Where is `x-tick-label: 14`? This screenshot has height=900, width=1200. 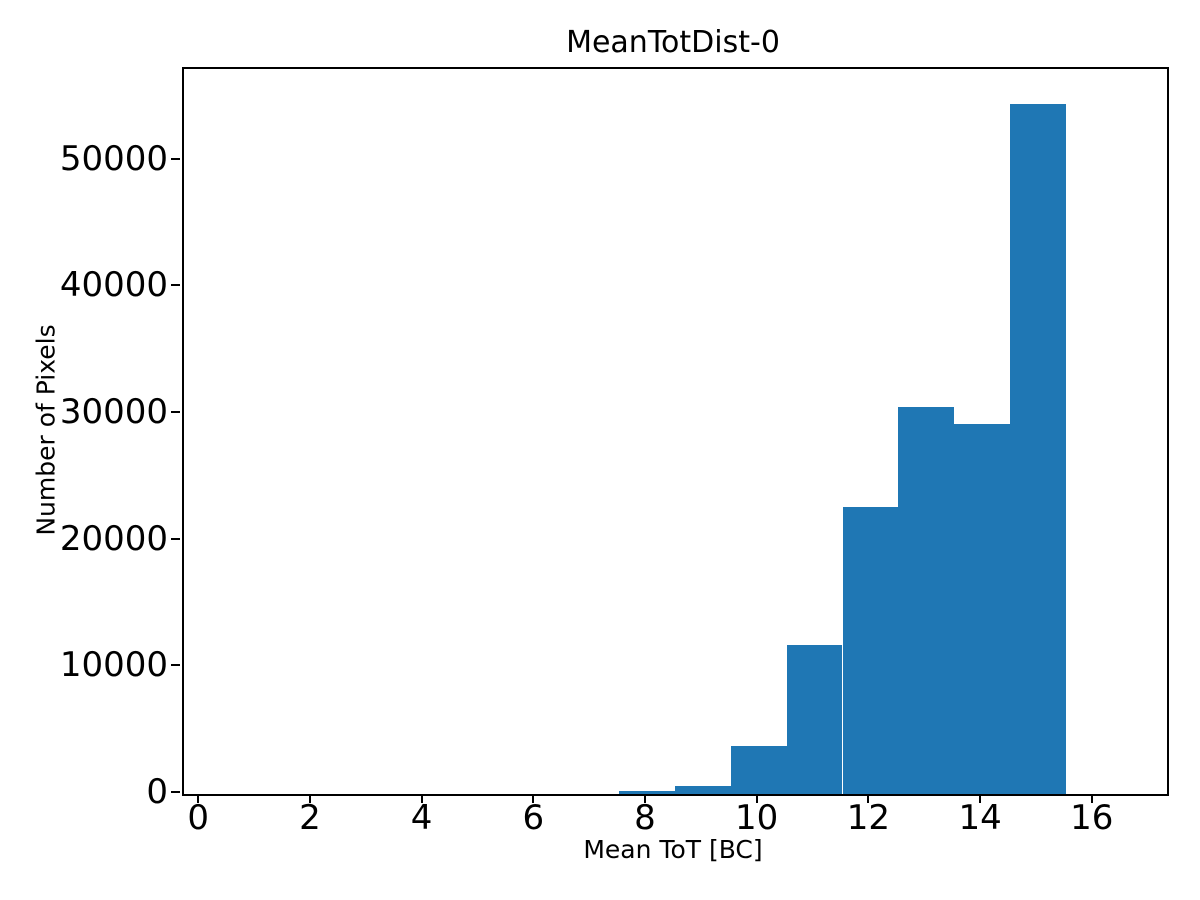
x-tick-label: 14 is located at coordinates (980, 818).